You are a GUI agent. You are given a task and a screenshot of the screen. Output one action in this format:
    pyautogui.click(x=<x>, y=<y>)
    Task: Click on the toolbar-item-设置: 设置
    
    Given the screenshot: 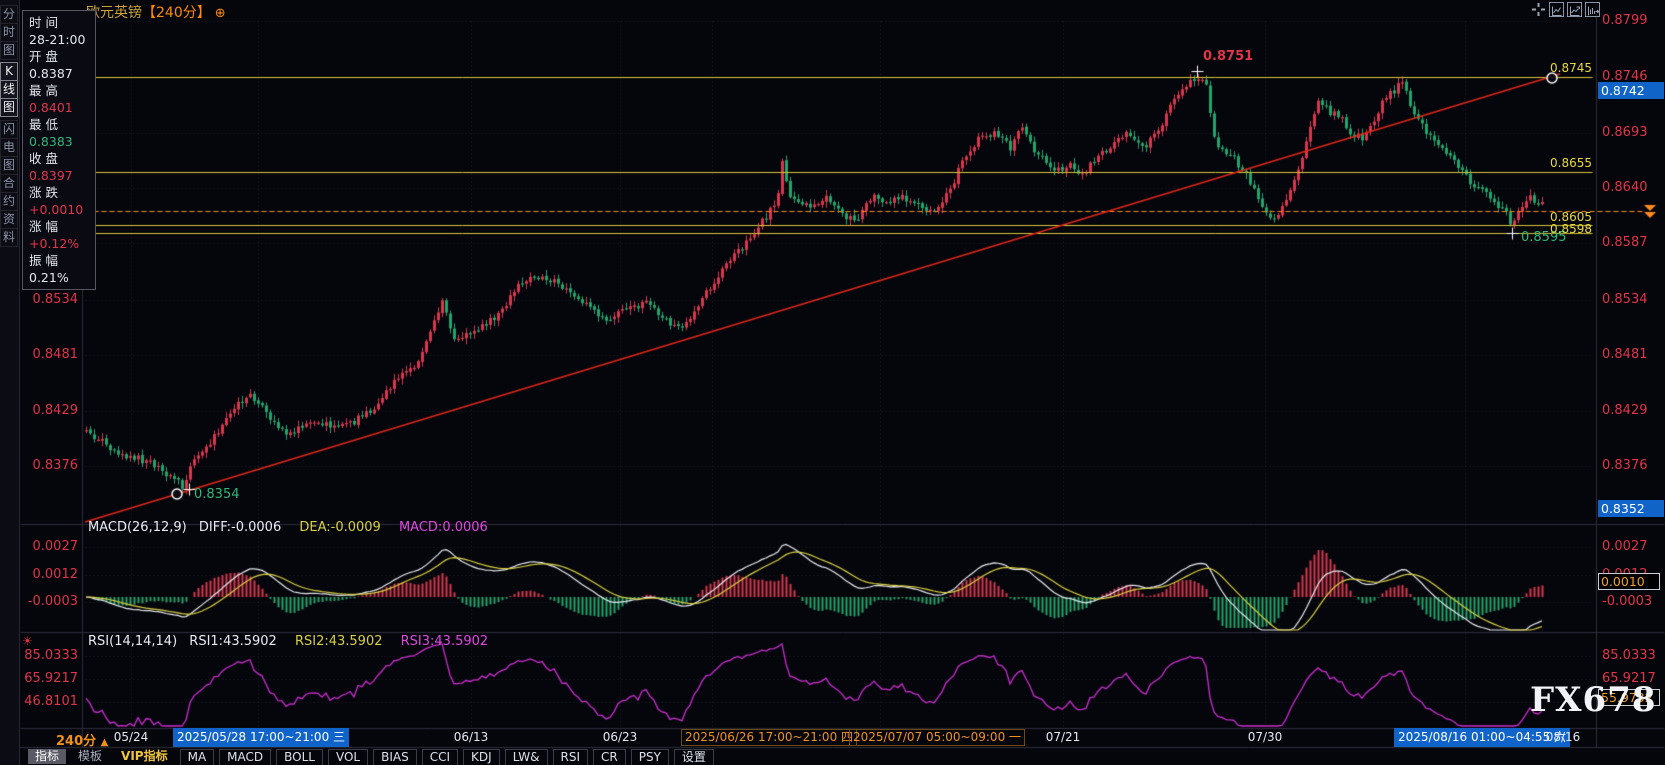 What is the action you would take?
    pyautogui.click(x=693, y=756)
    